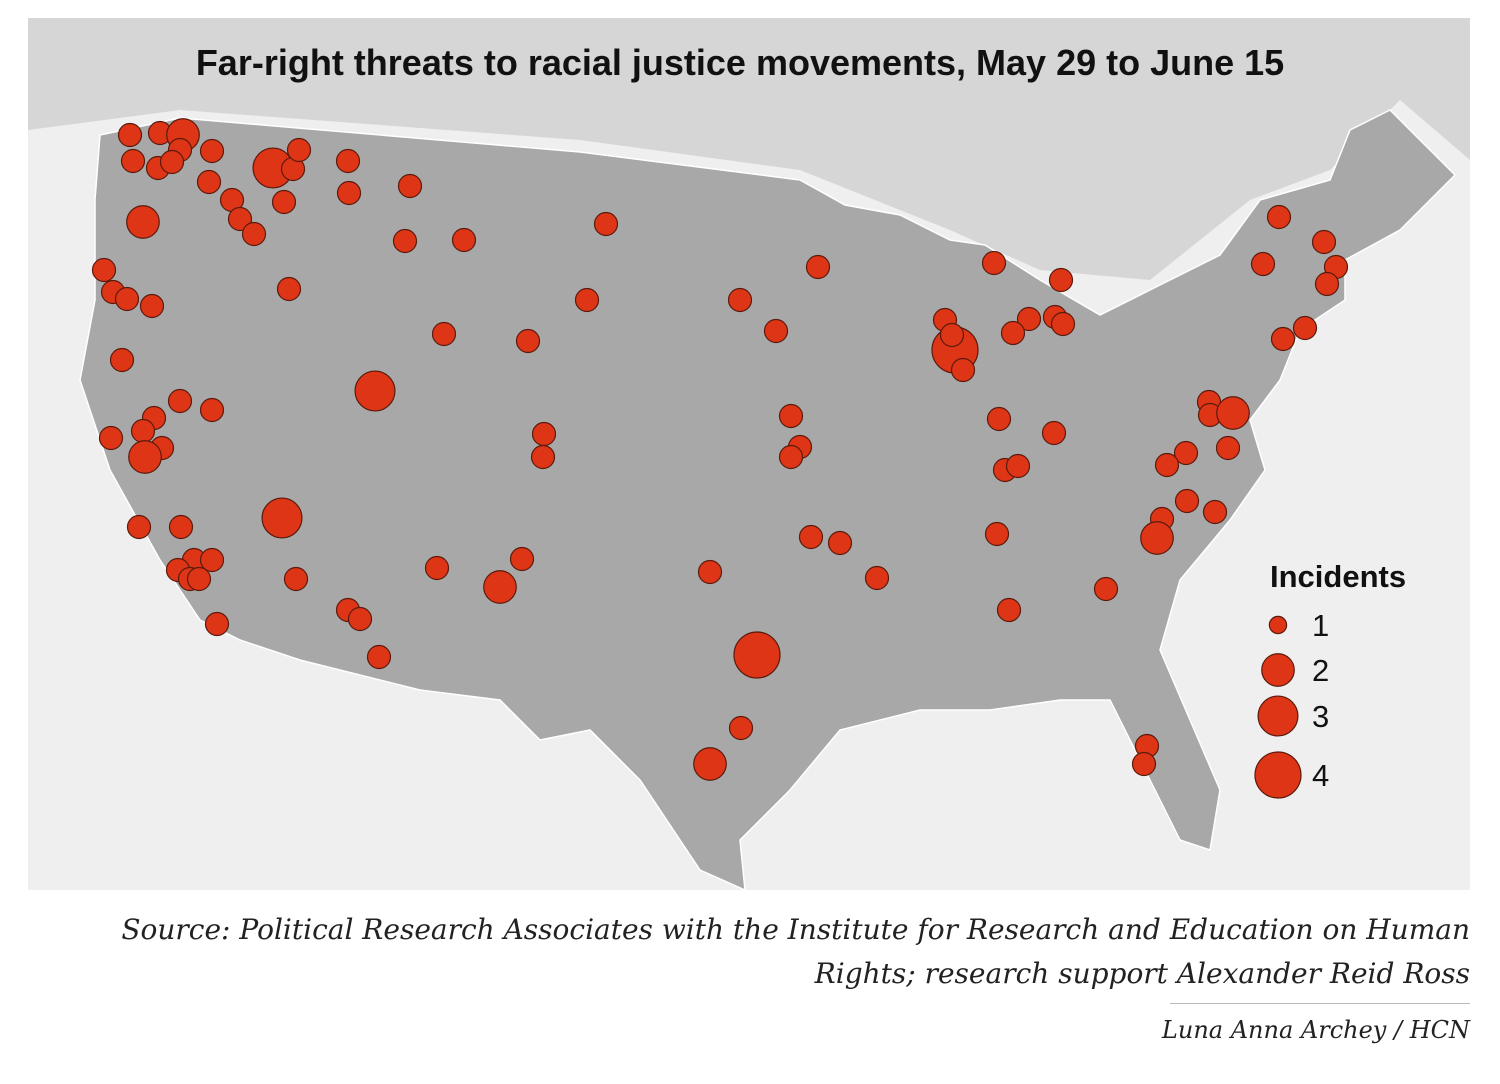 The width and height of the screenshot is (1500, 1084). What do you see at coordinates (1320, 670) in the screenshot?
I see `legend-label: 2` at bounding box center [1320, 670].